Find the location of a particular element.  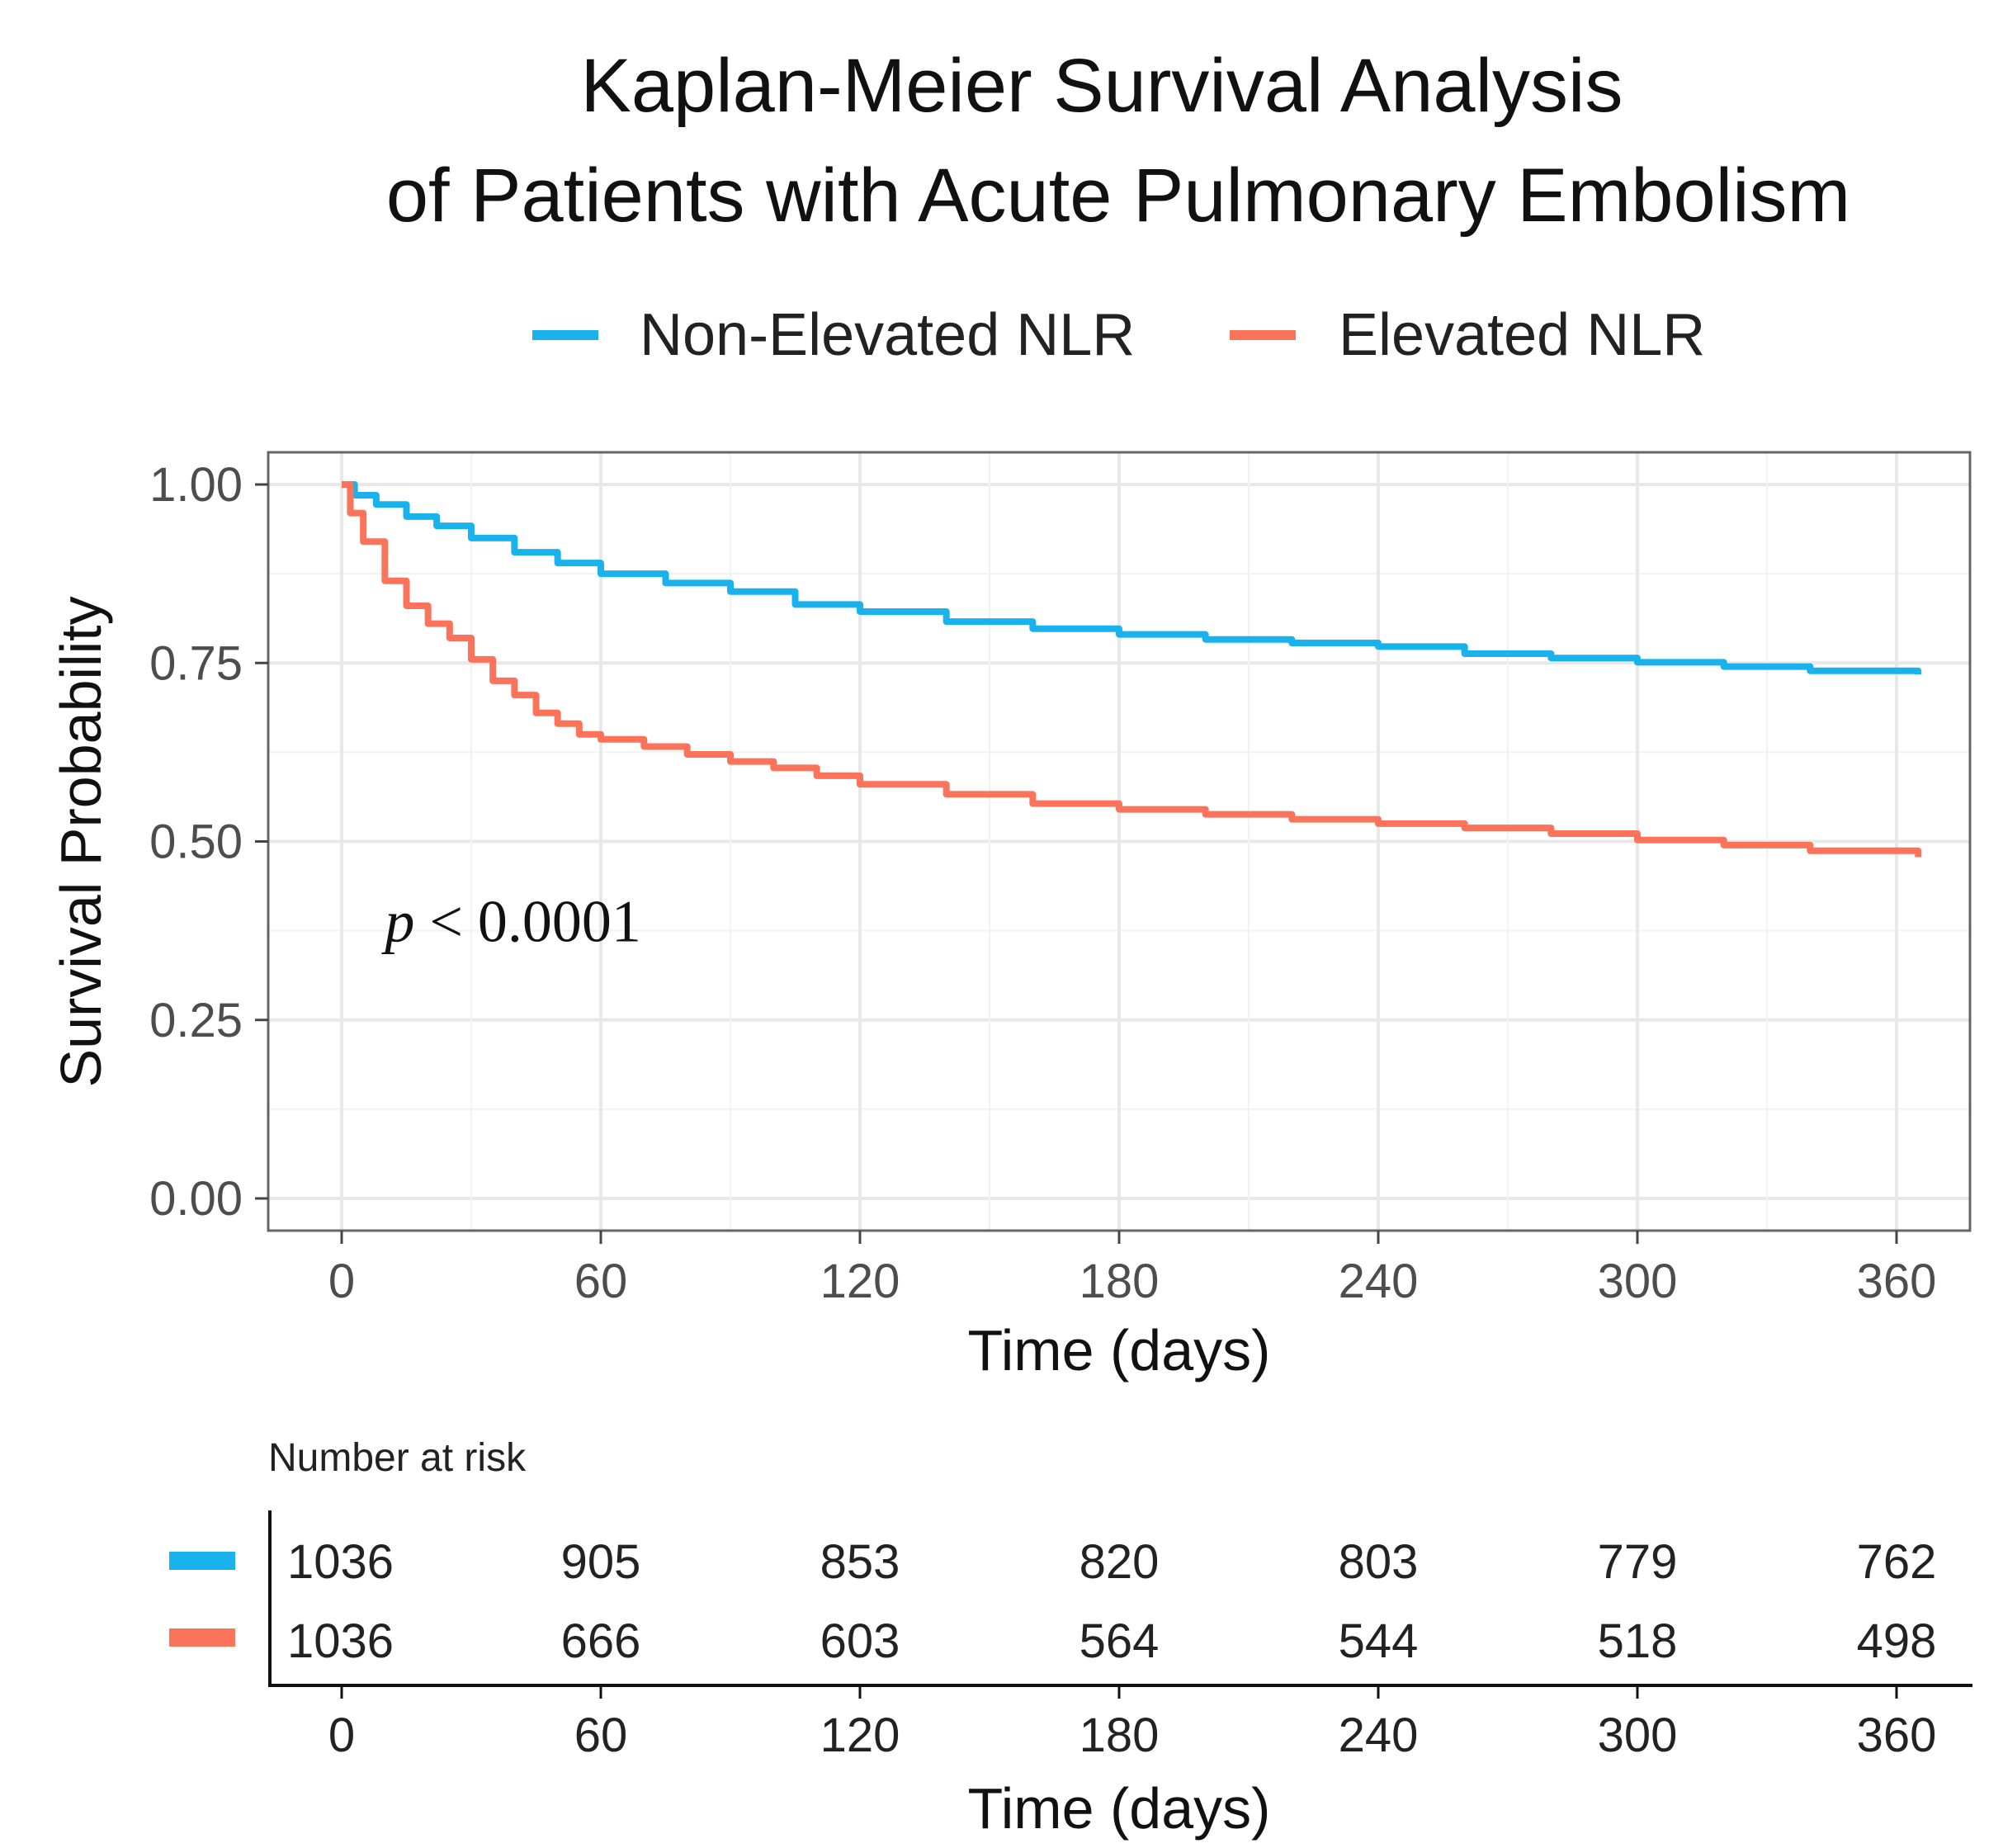

risk-x-tick-label: 0 is located at coordinates (341, 1735).